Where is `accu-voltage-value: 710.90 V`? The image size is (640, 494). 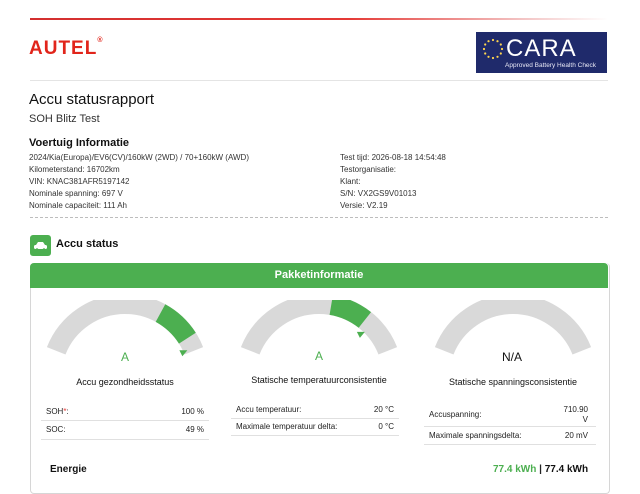
accu-voltage-value: 710.90 V is located at coordinates (575, 414).